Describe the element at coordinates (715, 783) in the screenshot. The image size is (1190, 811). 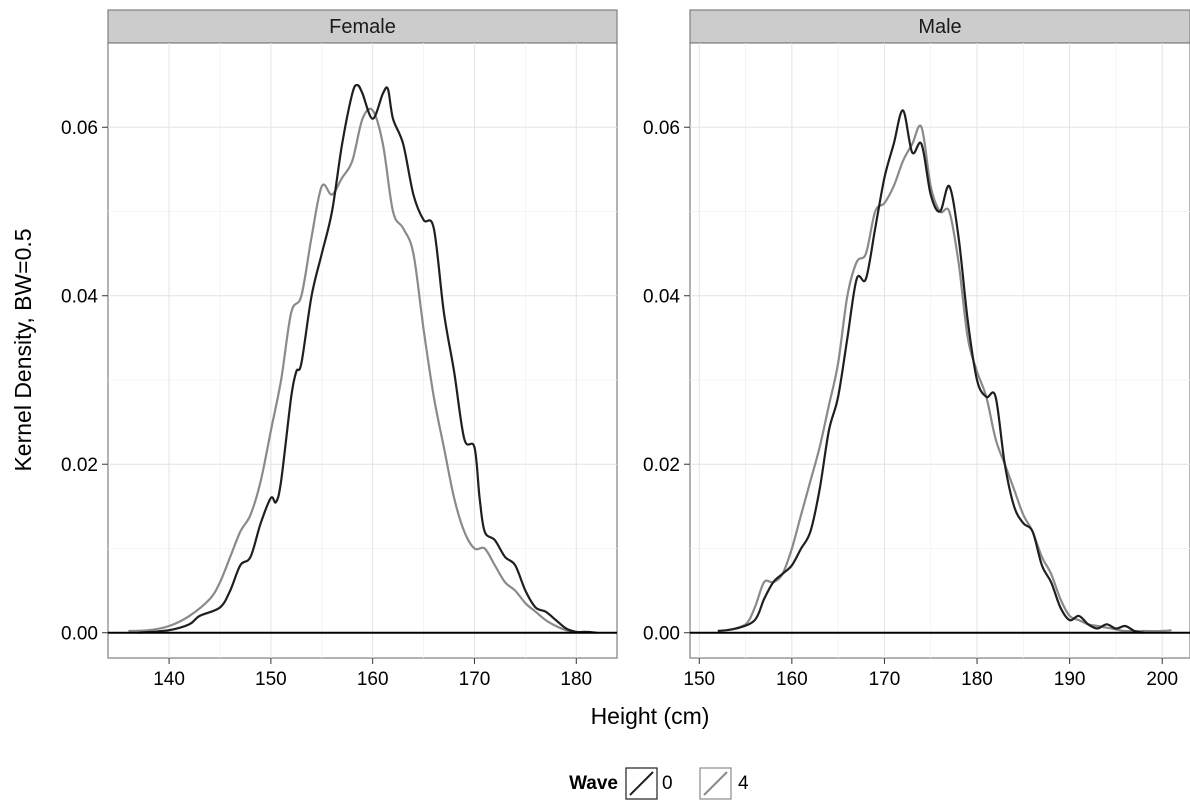
I see `legend-key-4-line` at that location.